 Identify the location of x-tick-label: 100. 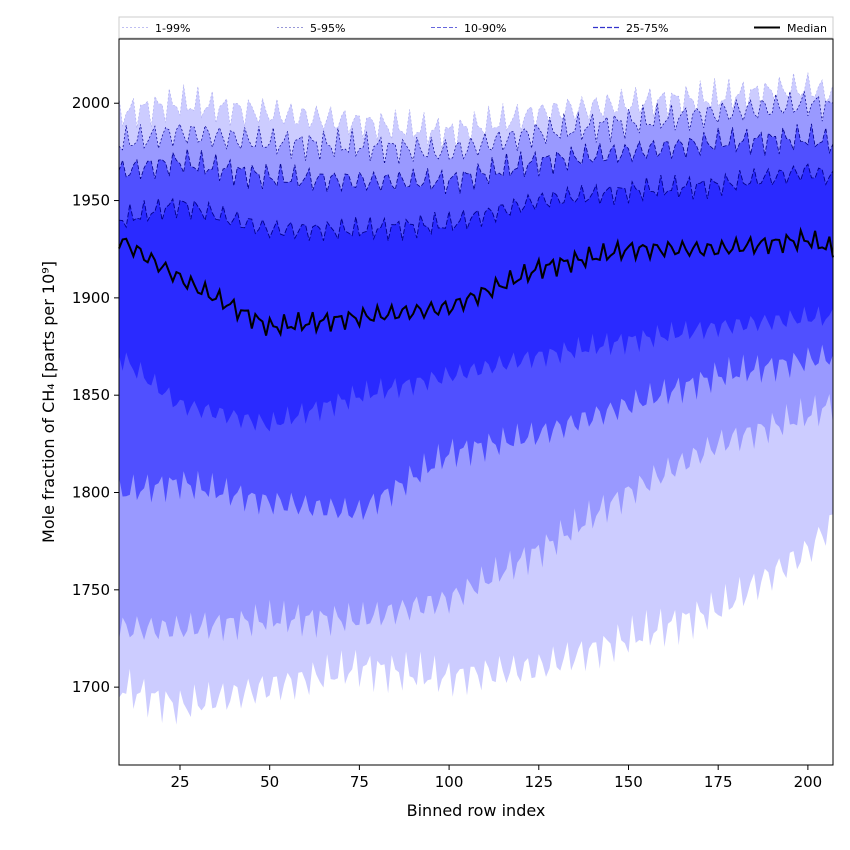
(449, 782).